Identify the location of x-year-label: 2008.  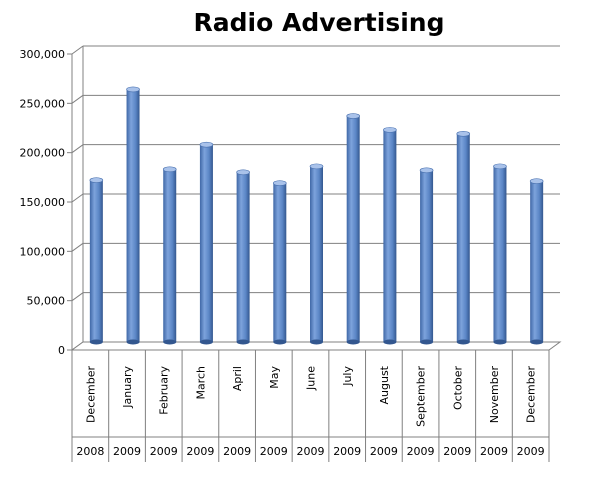
(90, 451).